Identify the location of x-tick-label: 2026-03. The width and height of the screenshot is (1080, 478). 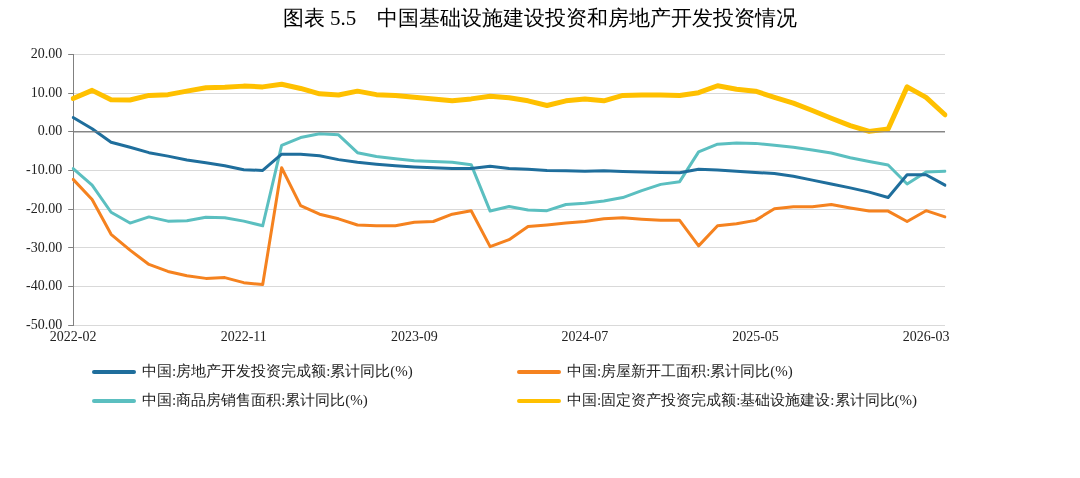
(926, 337).